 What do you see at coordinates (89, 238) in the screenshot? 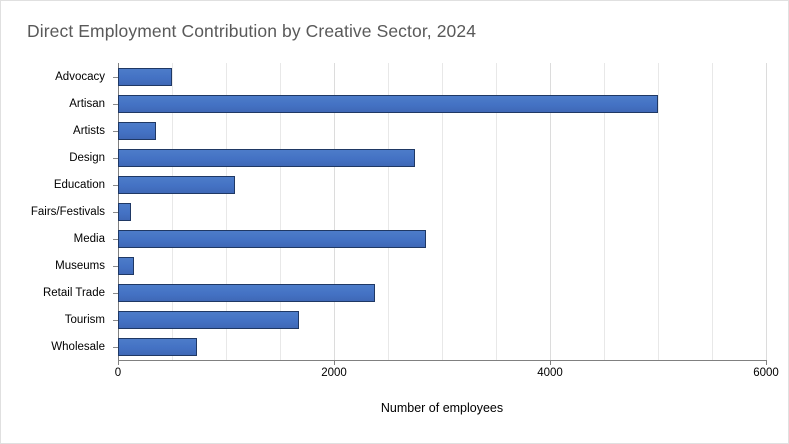
I see `y-axis-tick-label: Media` at bounding box center [89, 238].